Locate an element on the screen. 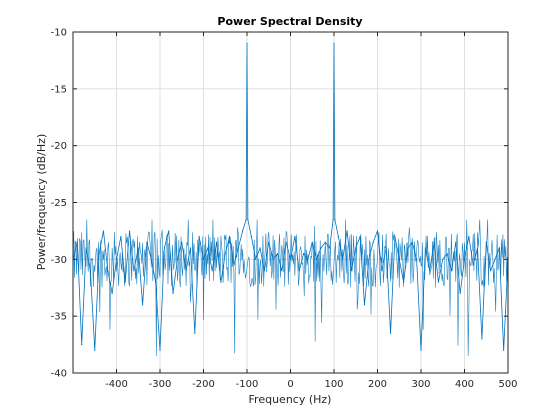  x-tick-label: 100 is located at coordinates (333, 384).